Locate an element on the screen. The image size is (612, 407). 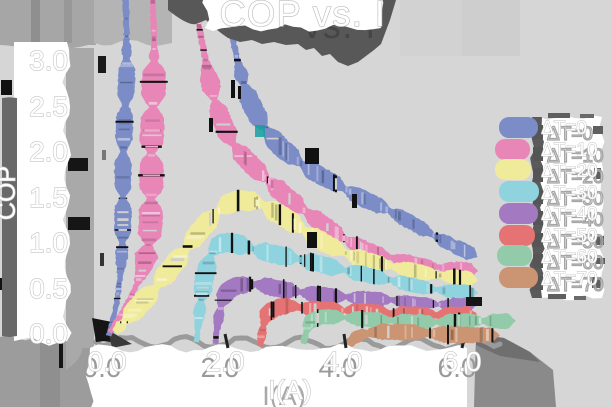
svg-text: COP vs. I is located at coordinates (303, 17).